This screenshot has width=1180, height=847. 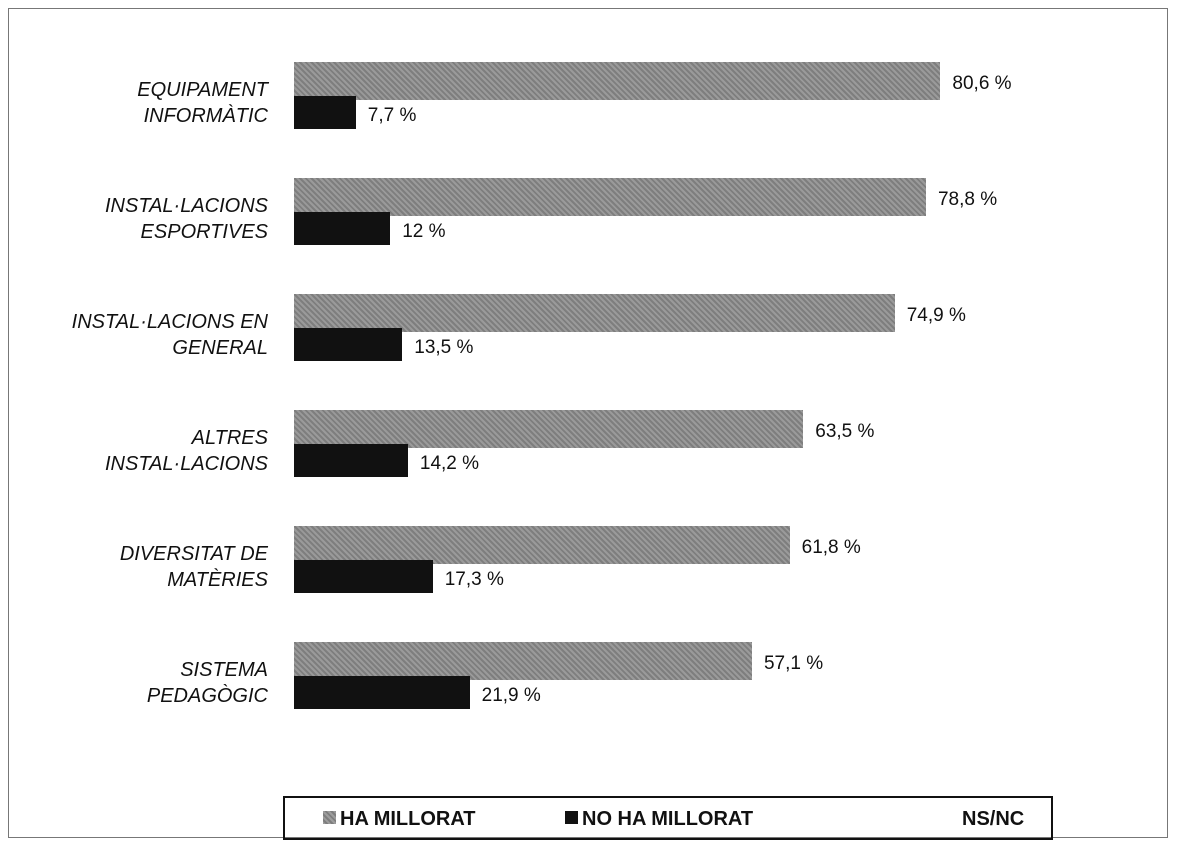 What do you see at coordinates (967, 199) in the screenshot?
I see `value-label: 78,8 %` at bounding box center [967, 199].